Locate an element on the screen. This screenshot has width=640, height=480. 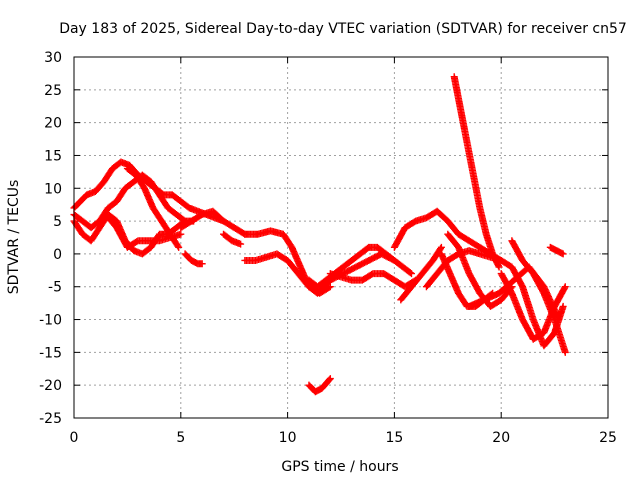
y-tick-label: 20 is located at coordinates (53, 124).